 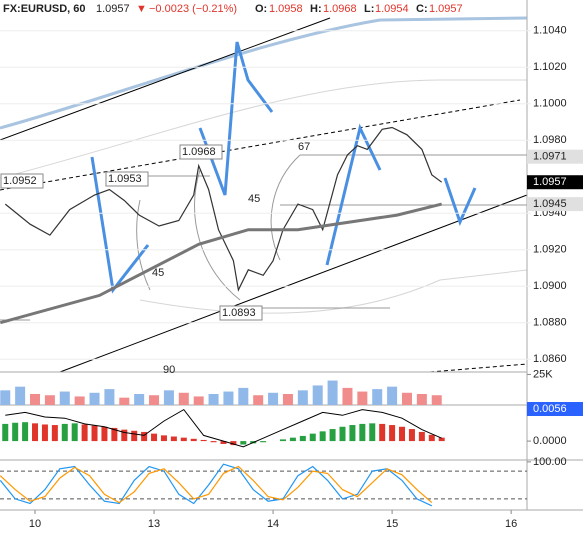 What do you see at coordinates (333, 291) in the screenshot?
I see `band-low` at bounding box center [333, 291].